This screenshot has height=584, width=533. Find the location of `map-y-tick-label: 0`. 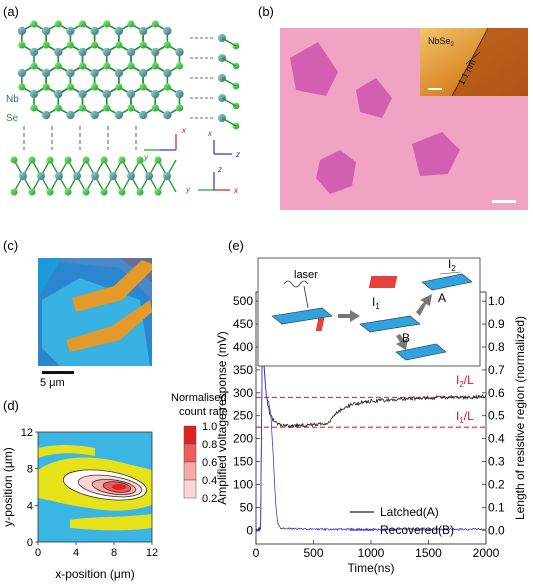

map-y-tick-label: 0 is located at coordinates (30, 543).